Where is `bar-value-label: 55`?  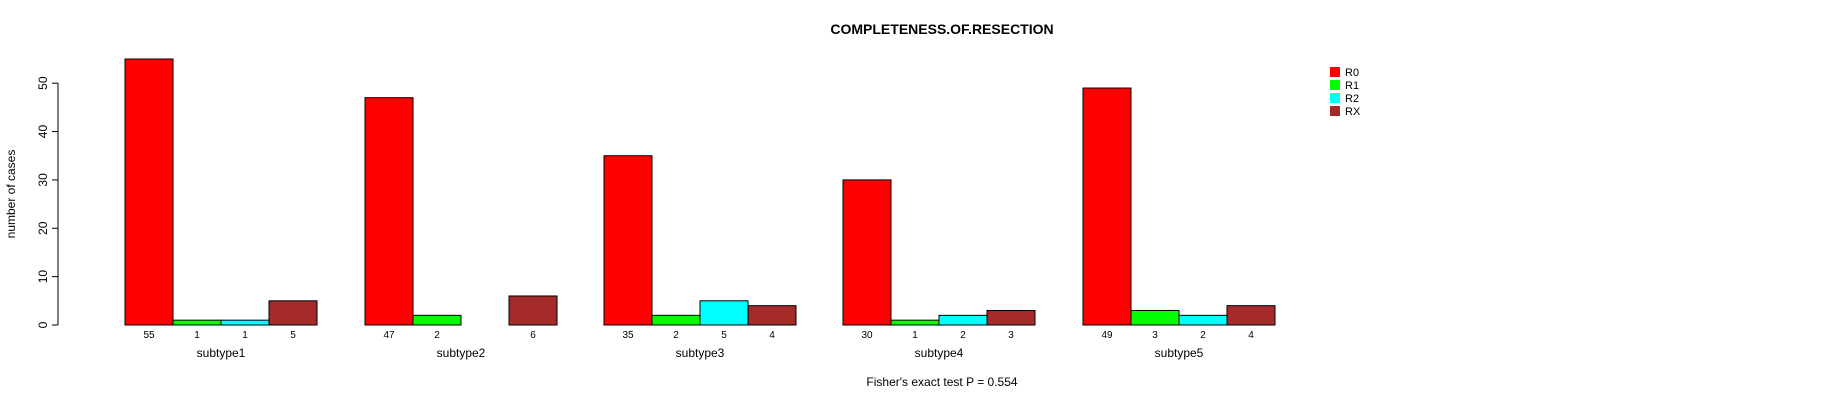
bar-value-label: 55 is located at coordinates (149, 335).